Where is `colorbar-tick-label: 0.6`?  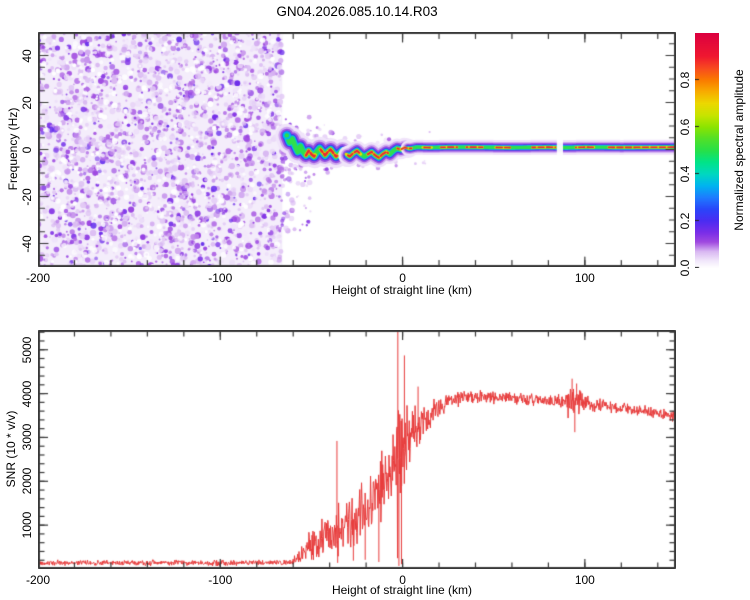 colorbar-tick-label: 0.6 is located at coordinates (685, 127).